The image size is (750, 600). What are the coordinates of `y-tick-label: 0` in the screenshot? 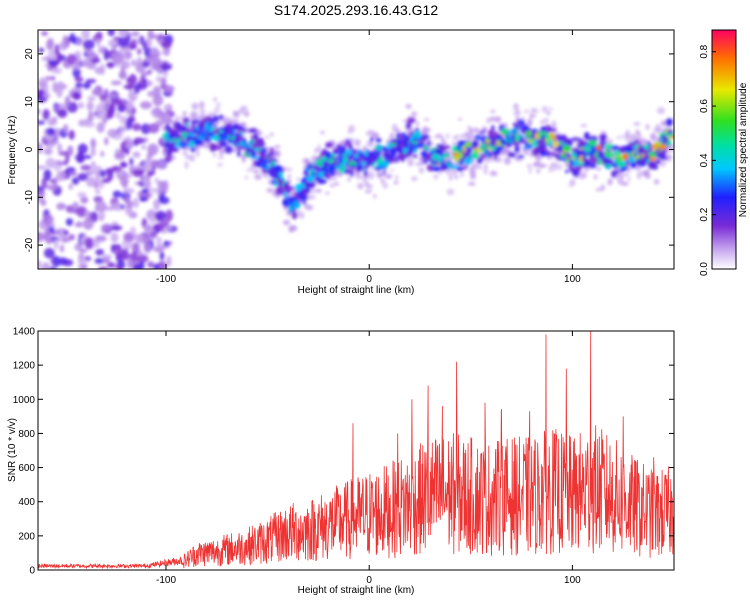 It's located at (32, 571).